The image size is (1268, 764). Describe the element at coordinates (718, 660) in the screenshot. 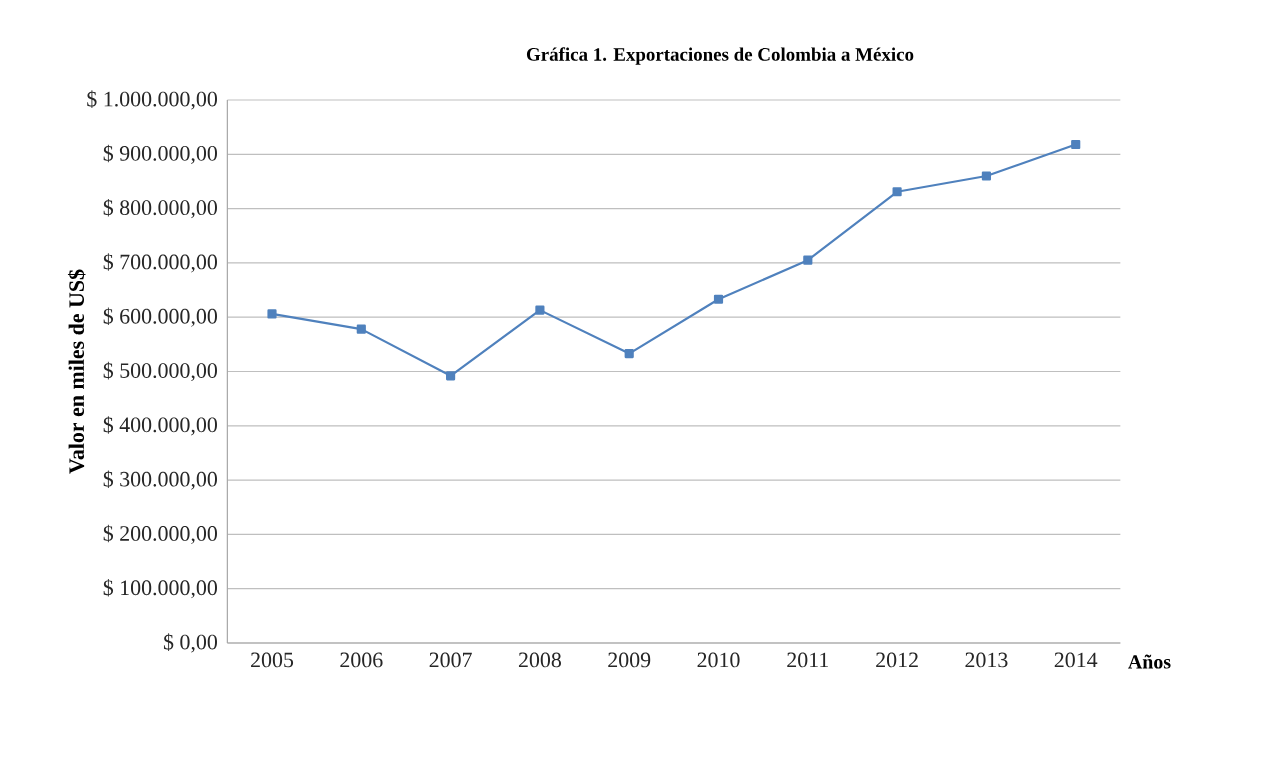

I see `x-tick-label: 2010` at that location.